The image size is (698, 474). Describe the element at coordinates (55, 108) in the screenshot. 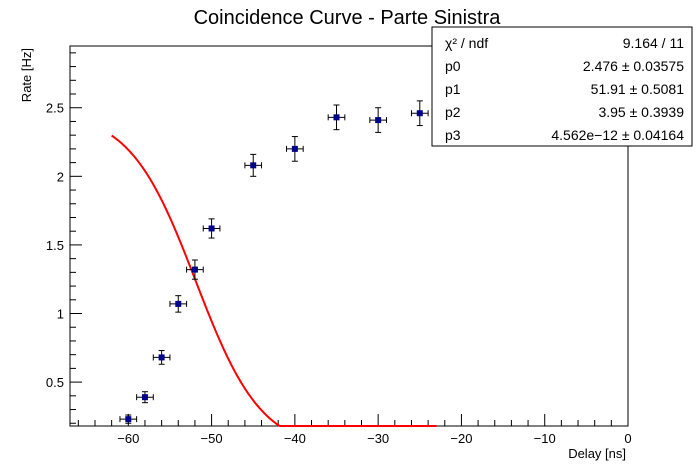

I see `y-tick-label: 2.5` at that location.